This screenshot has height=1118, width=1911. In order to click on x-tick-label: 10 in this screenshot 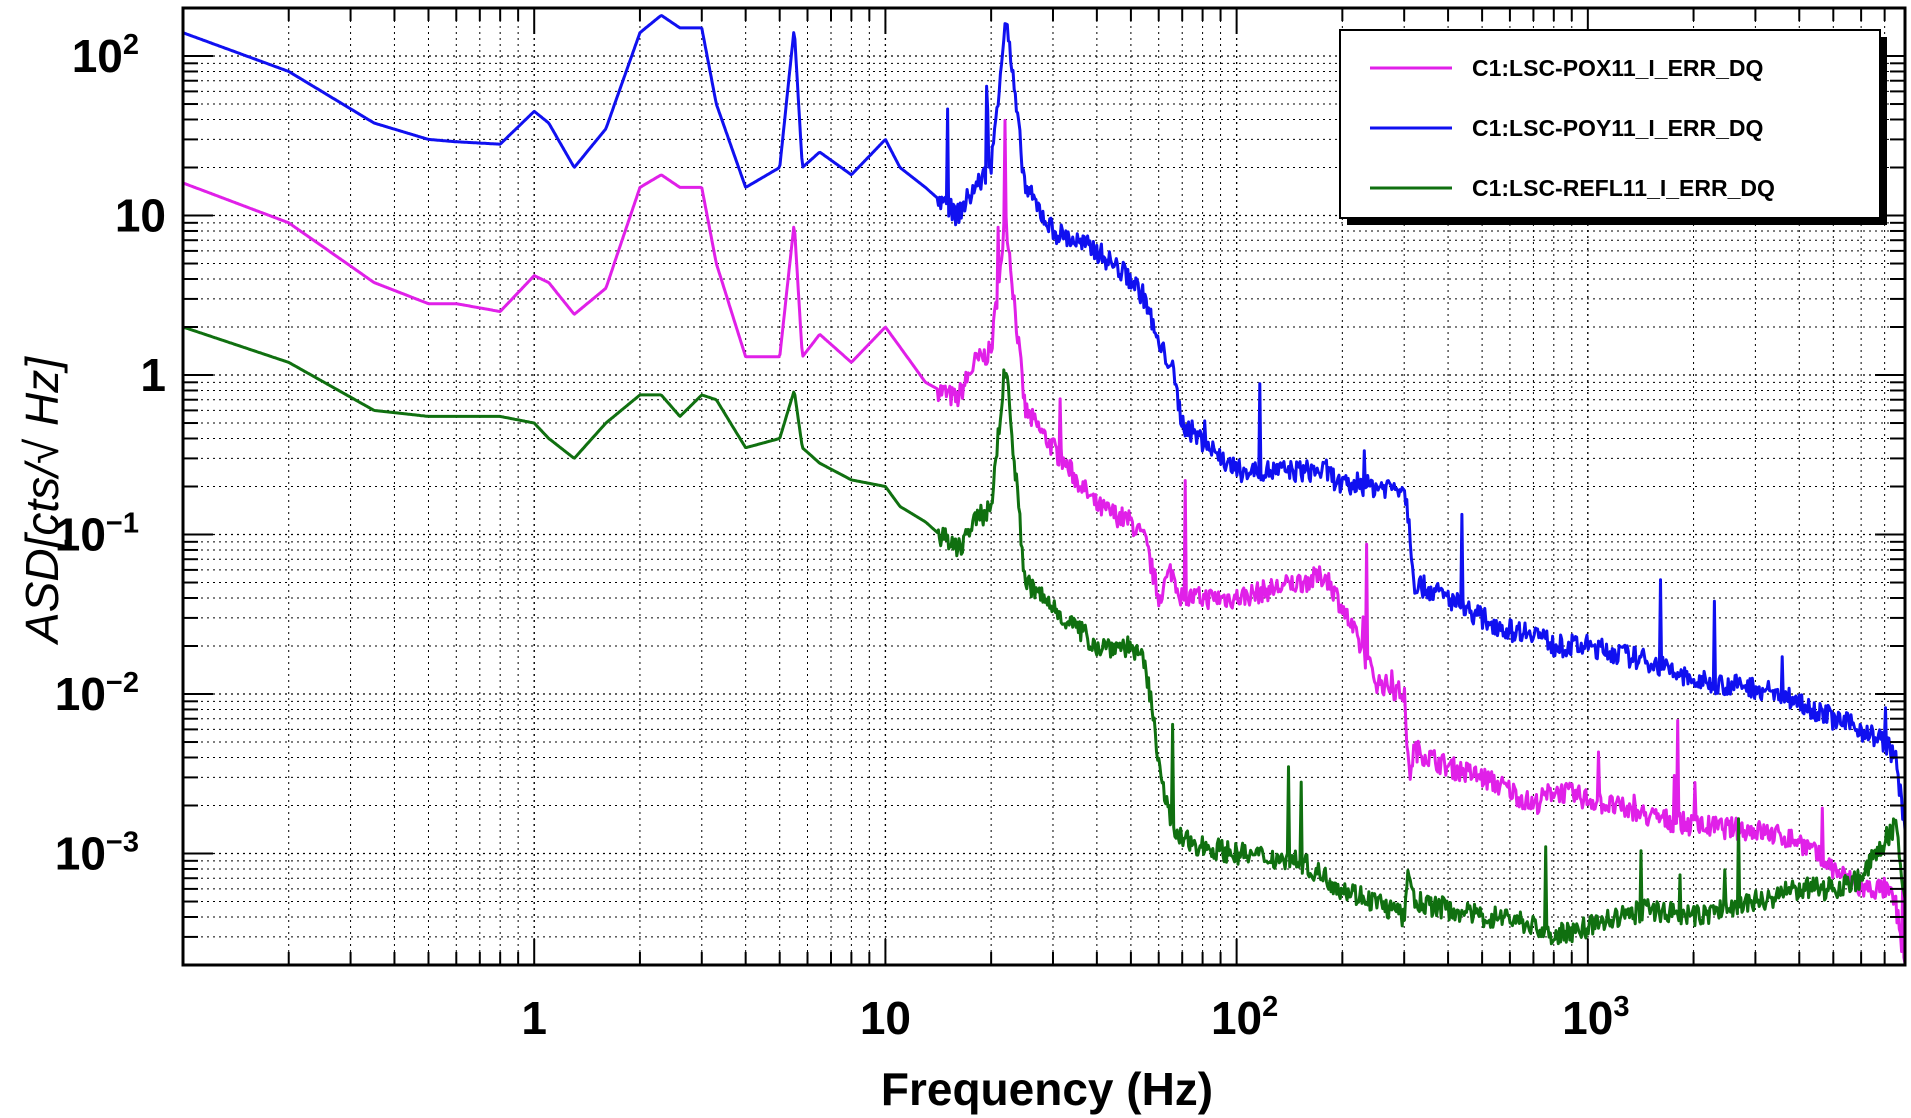, I will do `click(885, 1018)`.